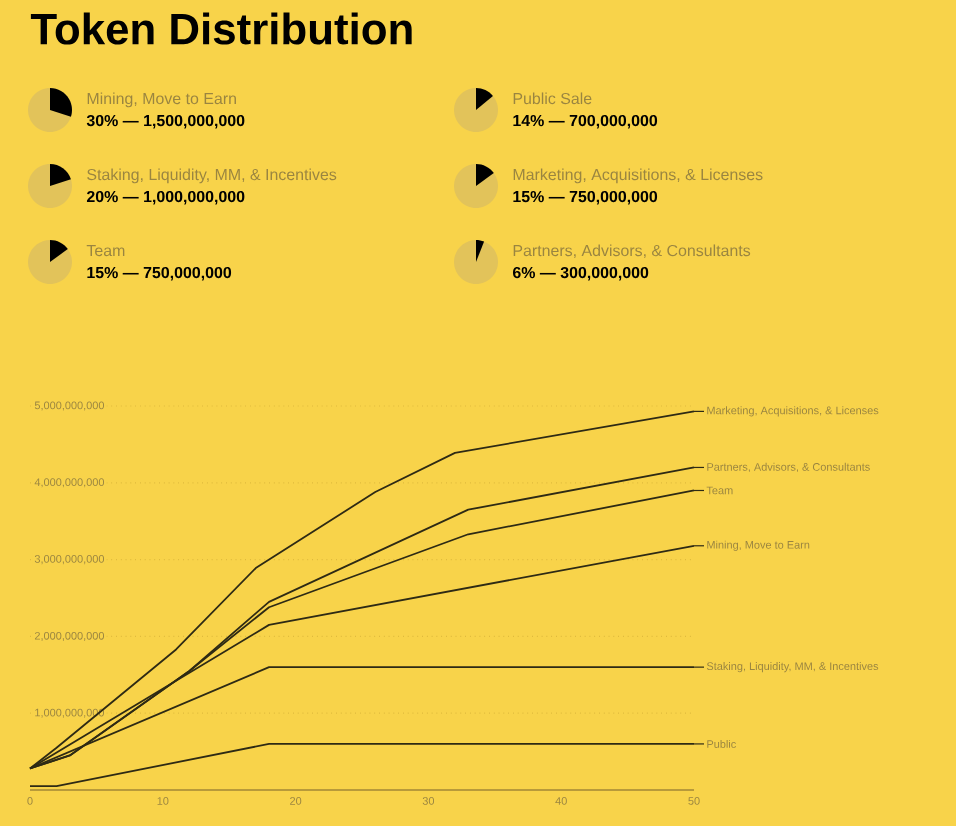 This screenshot has height=826, width=956. I want to click on text: Token Distribution, so click(221, 28).